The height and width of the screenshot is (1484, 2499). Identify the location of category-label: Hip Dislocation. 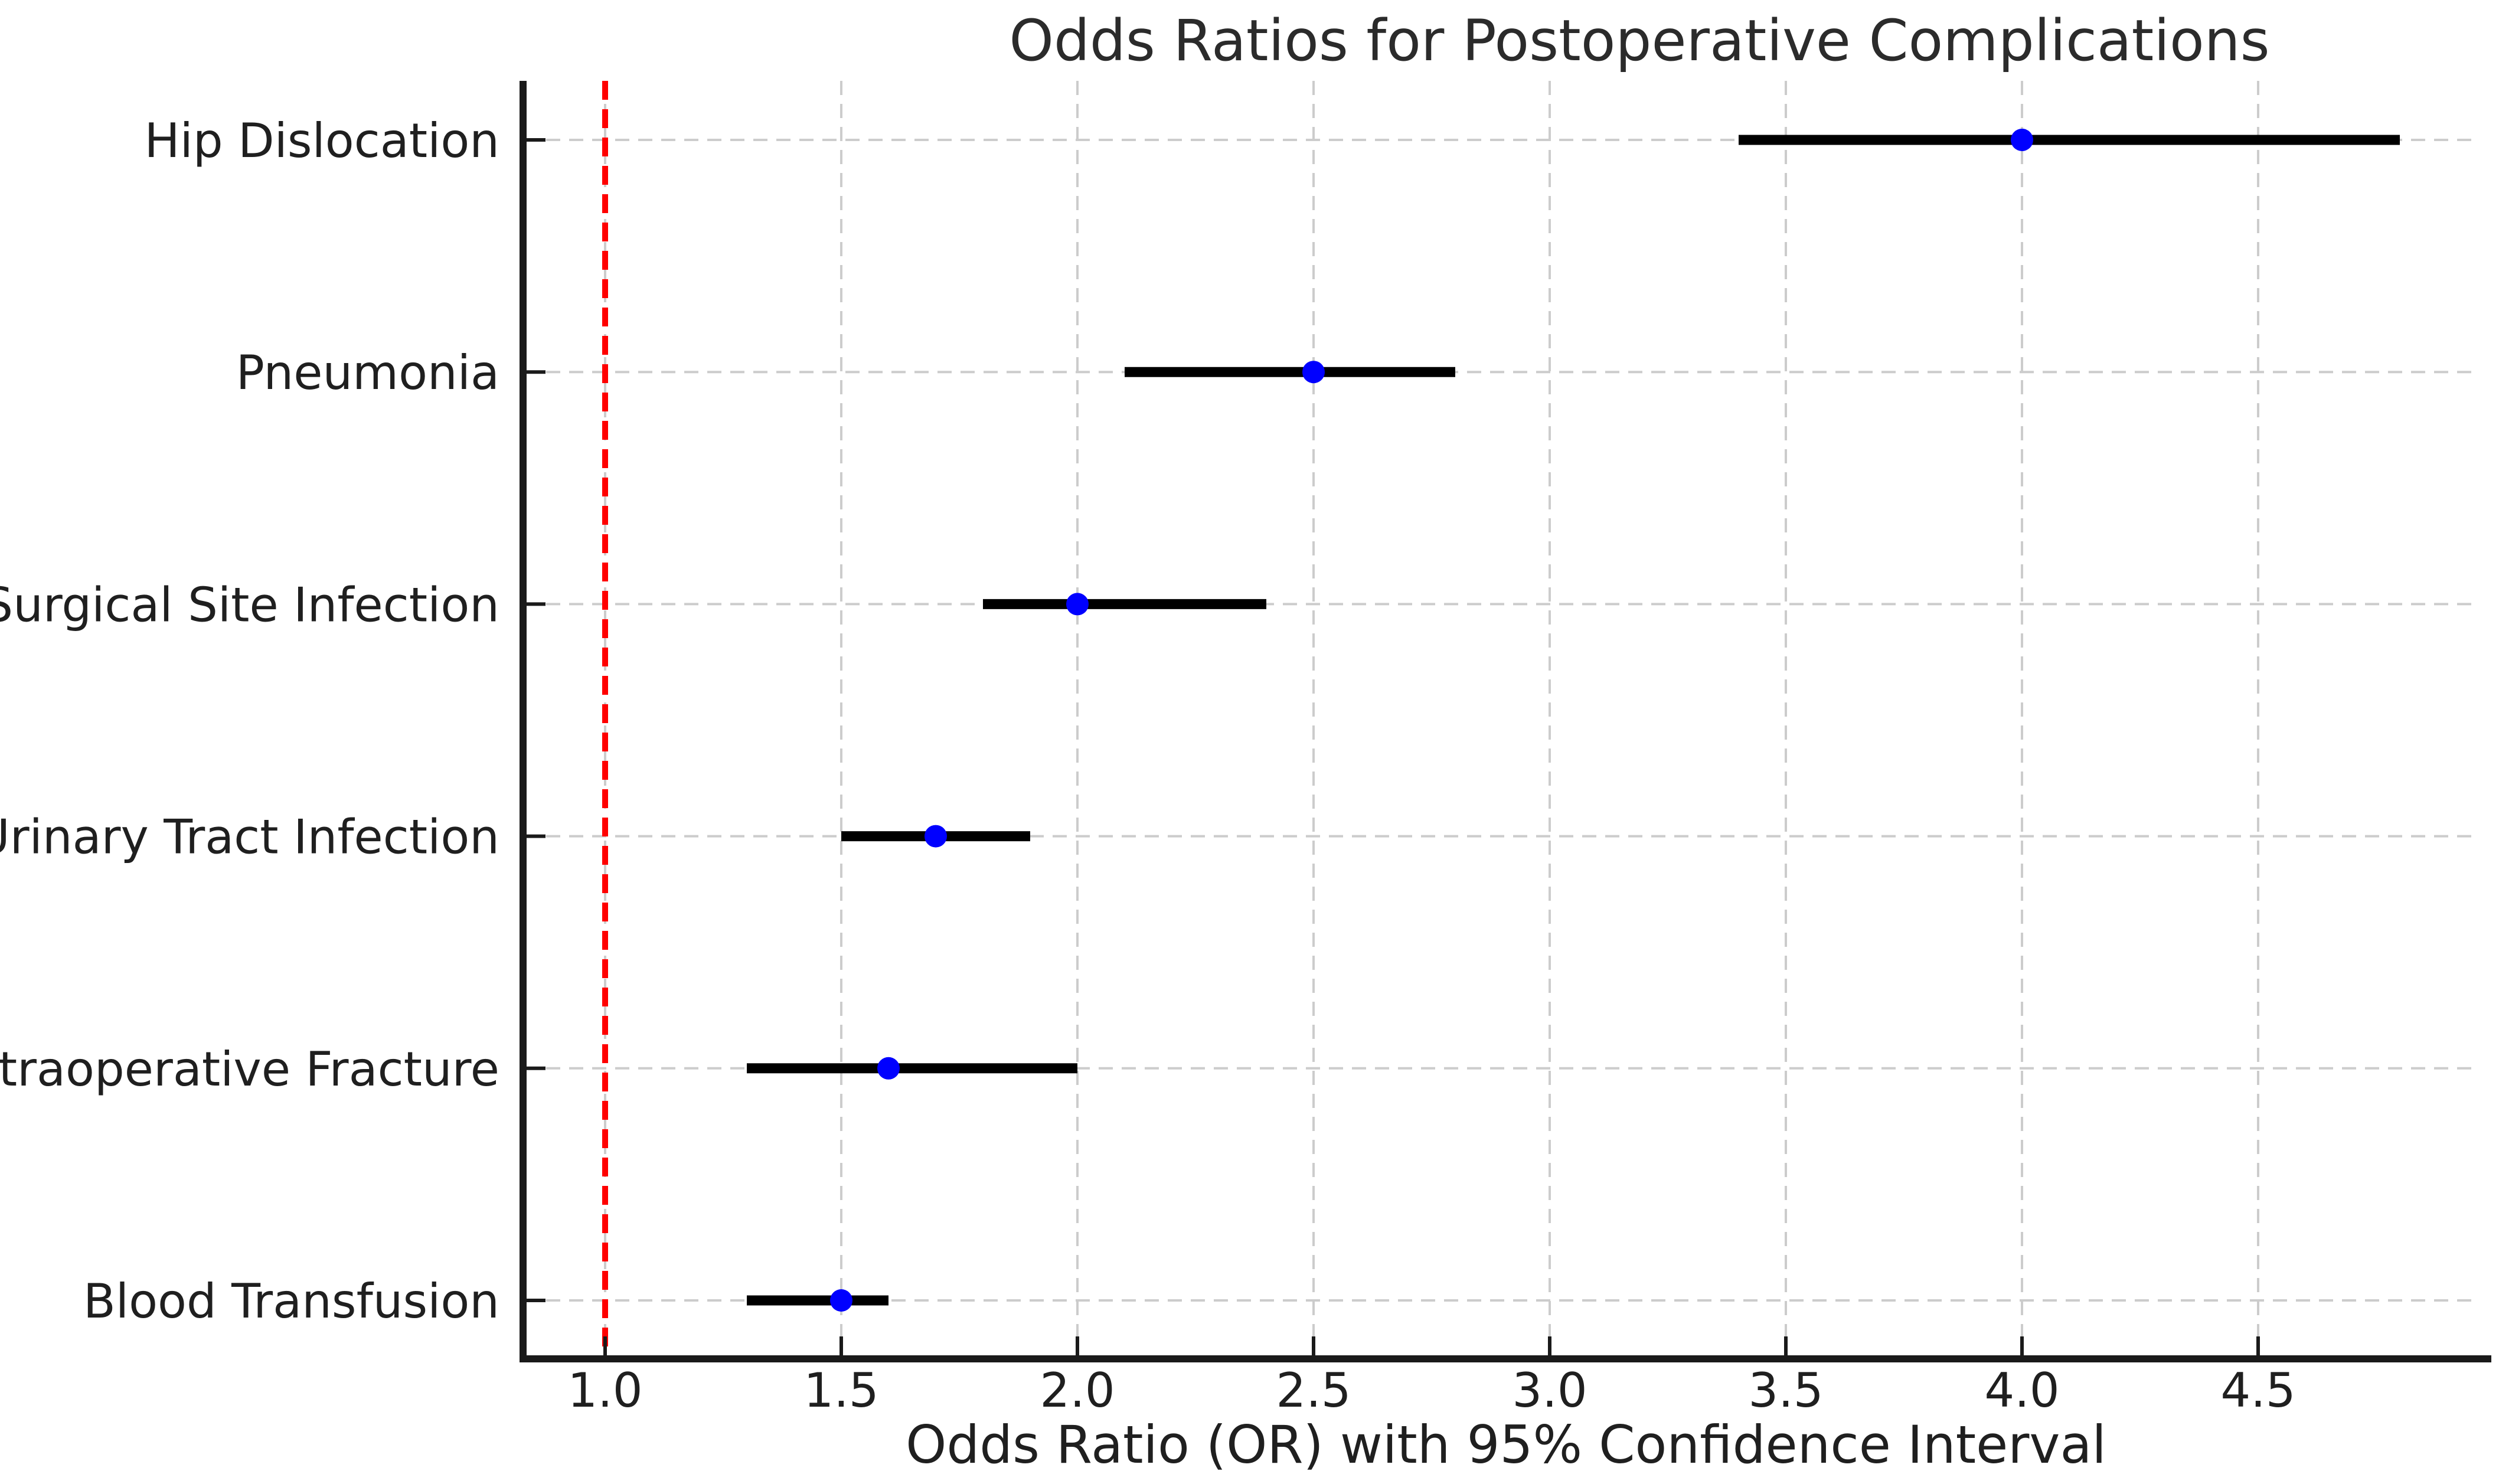
(321, 141).